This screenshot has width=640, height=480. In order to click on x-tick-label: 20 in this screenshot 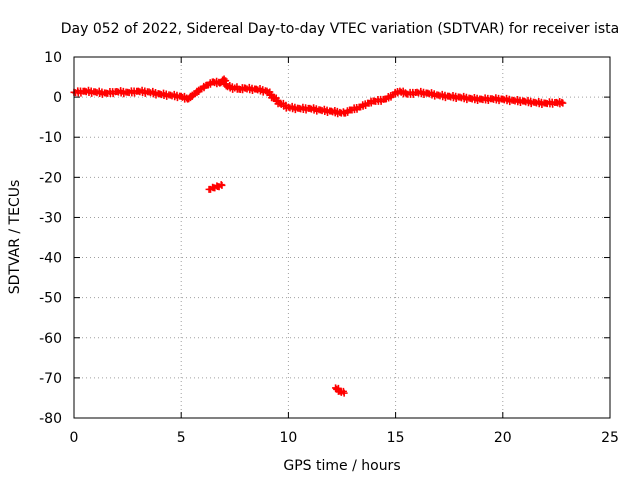, I will do `click(503, 438)`.